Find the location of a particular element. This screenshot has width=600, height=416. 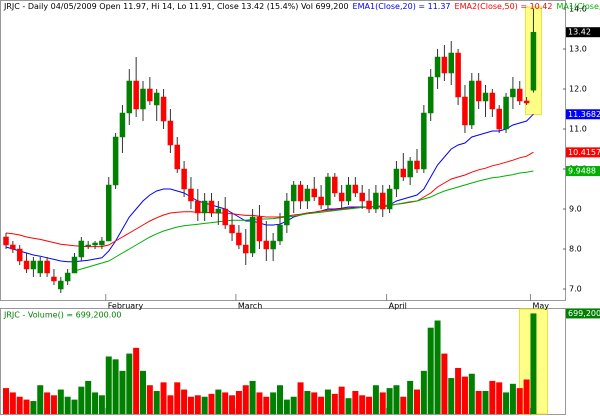

x-tick-label: May is located at coordinates (540, 306).